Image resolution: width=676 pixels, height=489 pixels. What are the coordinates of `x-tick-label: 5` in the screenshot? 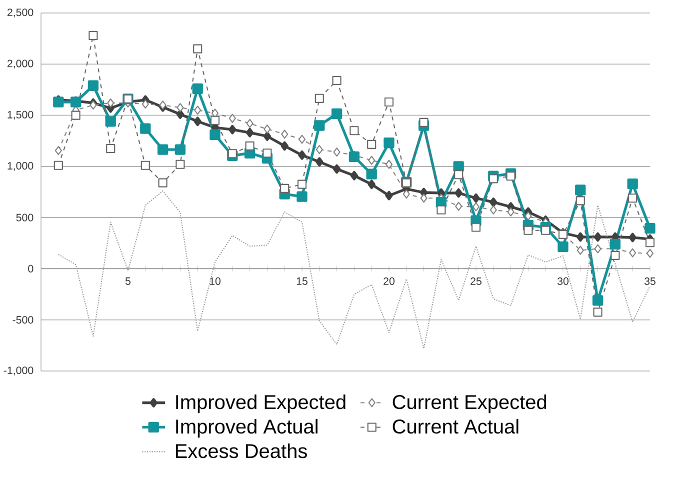 It's located at (128, 281).